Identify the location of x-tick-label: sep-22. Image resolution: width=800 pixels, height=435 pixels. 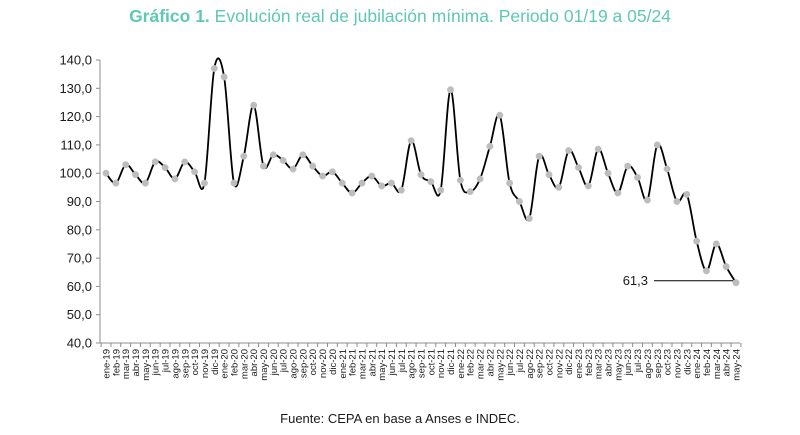
(540, 363).